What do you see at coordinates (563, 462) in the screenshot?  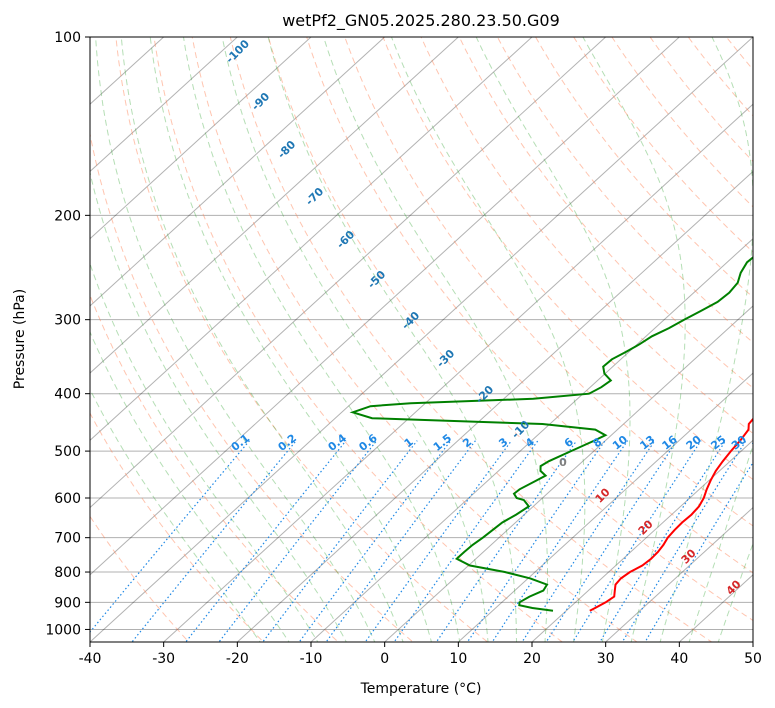 I see `wet-bulb-zero-label: 0` at bounding box center [563, 462].